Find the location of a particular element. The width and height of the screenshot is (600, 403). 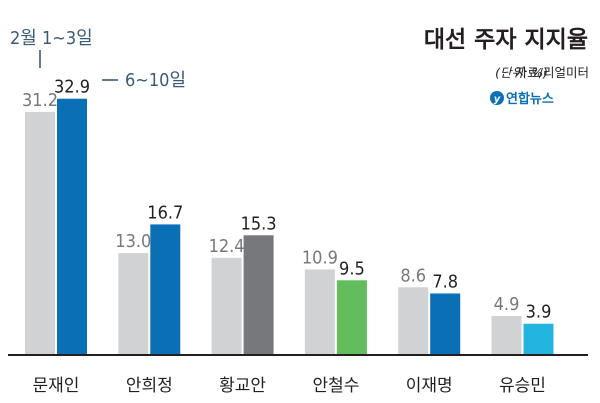

value-label-current-2: 15.3 is located at coordinates (259, 223).